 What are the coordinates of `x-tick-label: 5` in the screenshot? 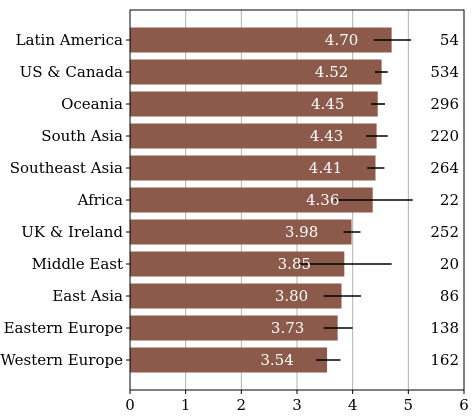 It's located at (409, 405).